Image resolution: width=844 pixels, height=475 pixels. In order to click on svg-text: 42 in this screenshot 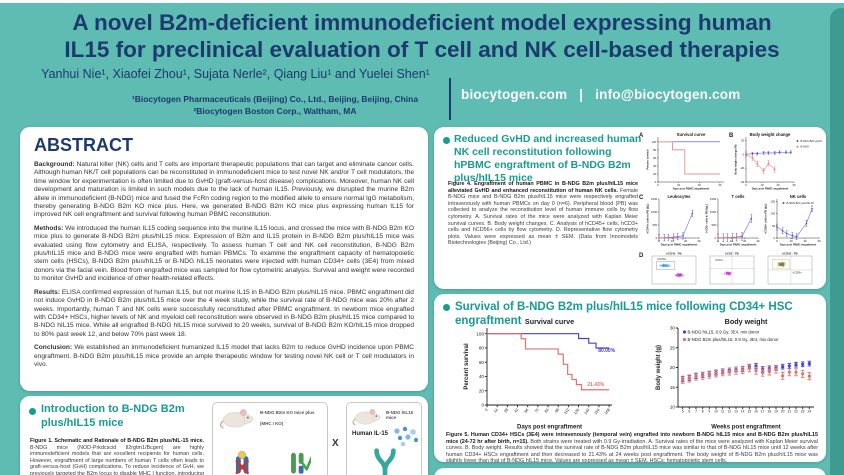, I will do `click(517, 411)`.